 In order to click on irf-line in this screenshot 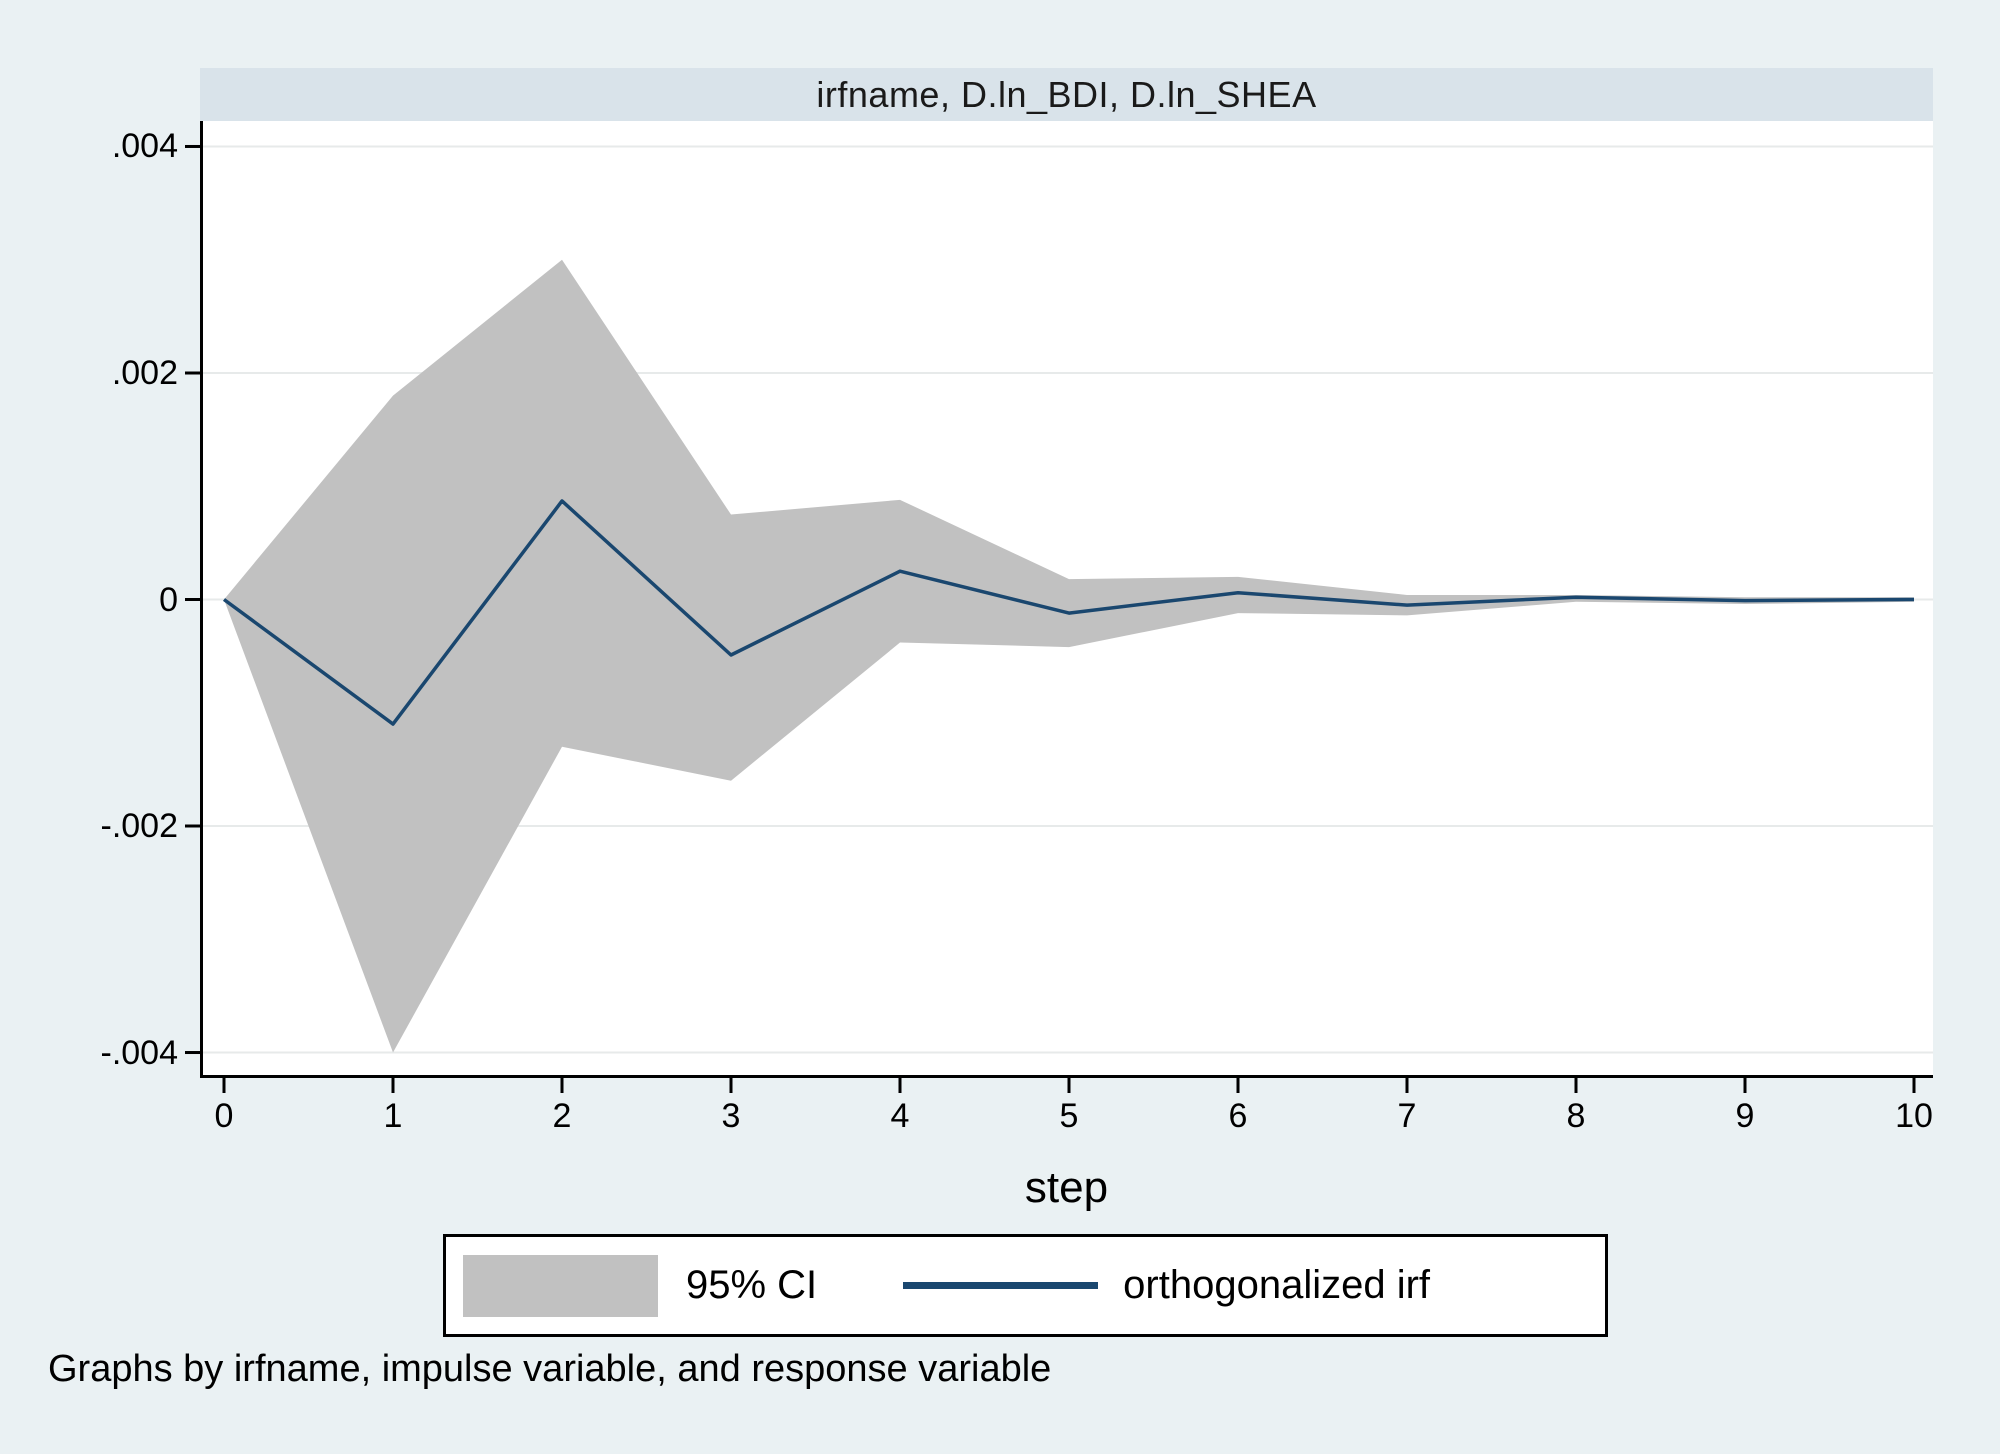, I will do `click(1068, 612)`.